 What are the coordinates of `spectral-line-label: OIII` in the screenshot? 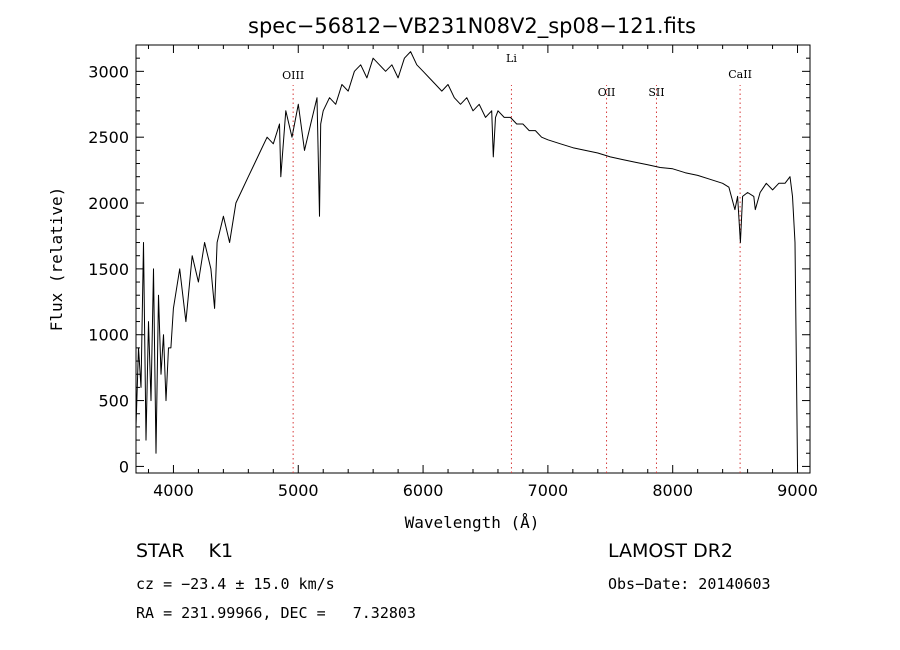 It's located at (293, 75).